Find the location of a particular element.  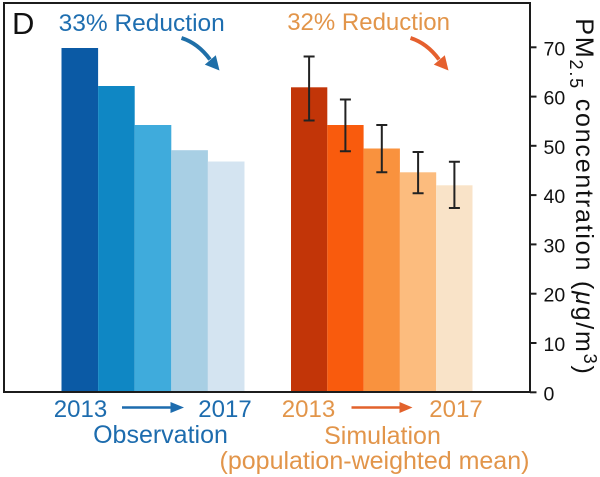

svg-text: 70 is located at coordinates (555, 49).